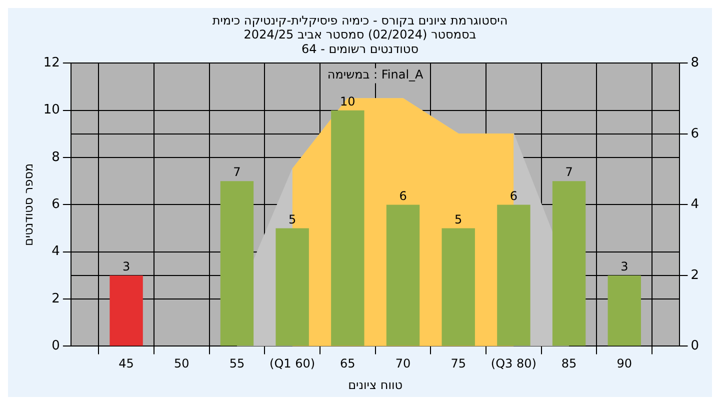  Describe the element at coordinates (182, 363) in the screenshot. I see `x-tick-label: 50` at that location.